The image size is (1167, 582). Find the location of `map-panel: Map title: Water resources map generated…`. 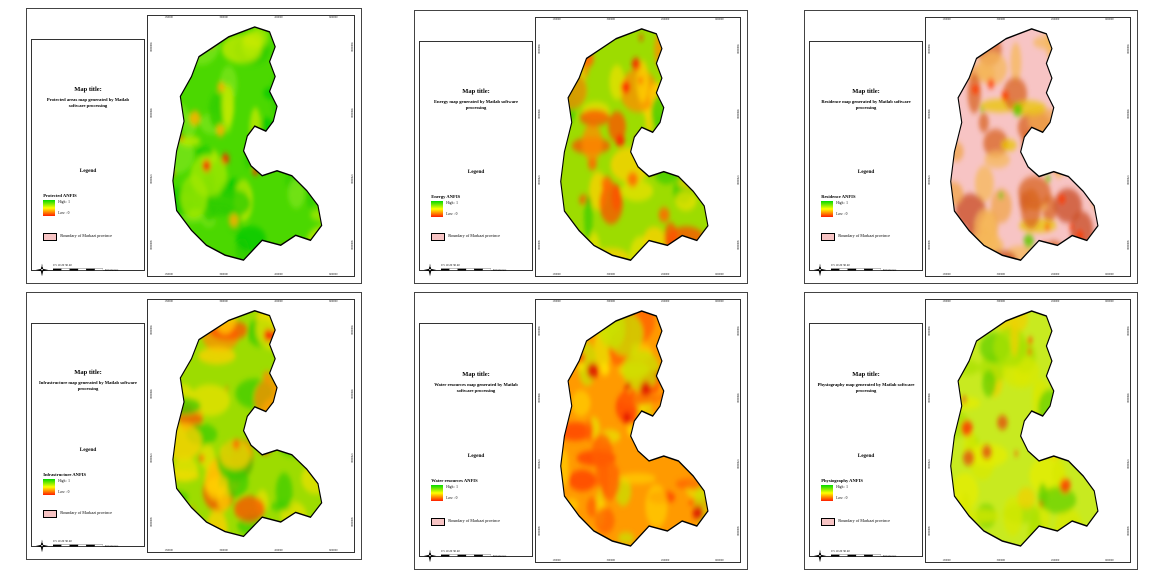

map-panel: Map title: Water resources map generated… is located at coordinates (581, 431).